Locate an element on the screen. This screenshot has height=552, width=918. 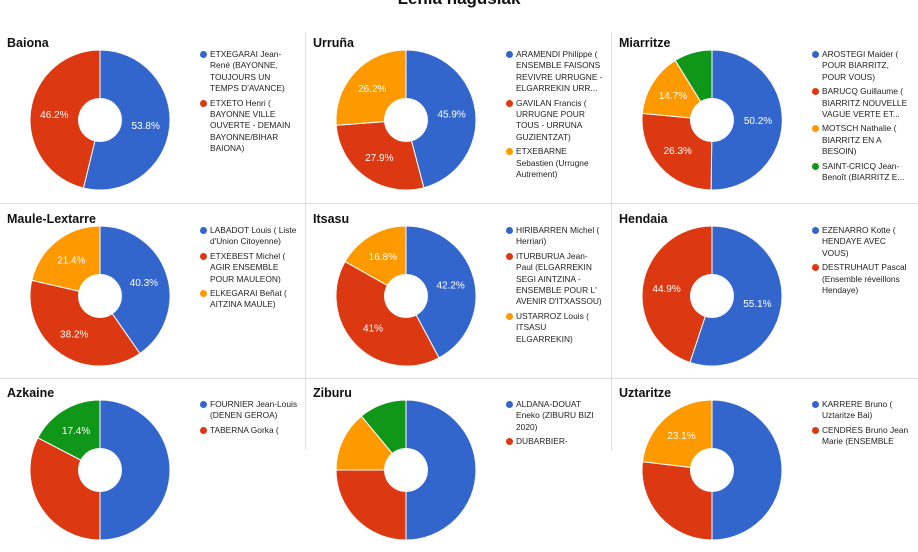
legend-label: EZENARRO Kotte ( HENDAYE AVEC VOUS) is located at coordinates (859, 241).